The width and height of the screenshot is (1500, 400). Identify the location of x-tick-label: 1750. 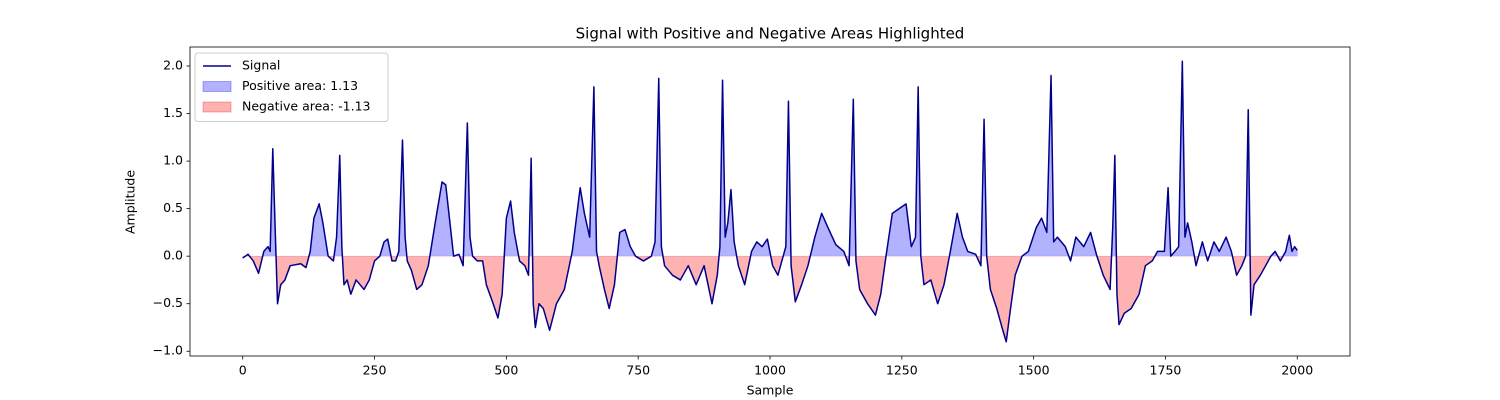
(1166, 370).